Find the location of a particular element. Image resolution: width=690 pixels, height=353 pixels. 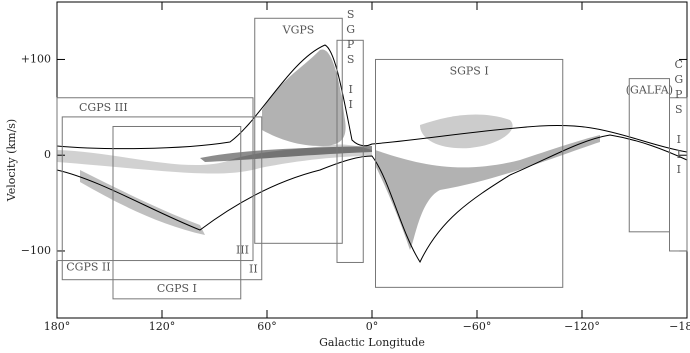

y-tick-label: 0 is located at coordinates (47, 154).